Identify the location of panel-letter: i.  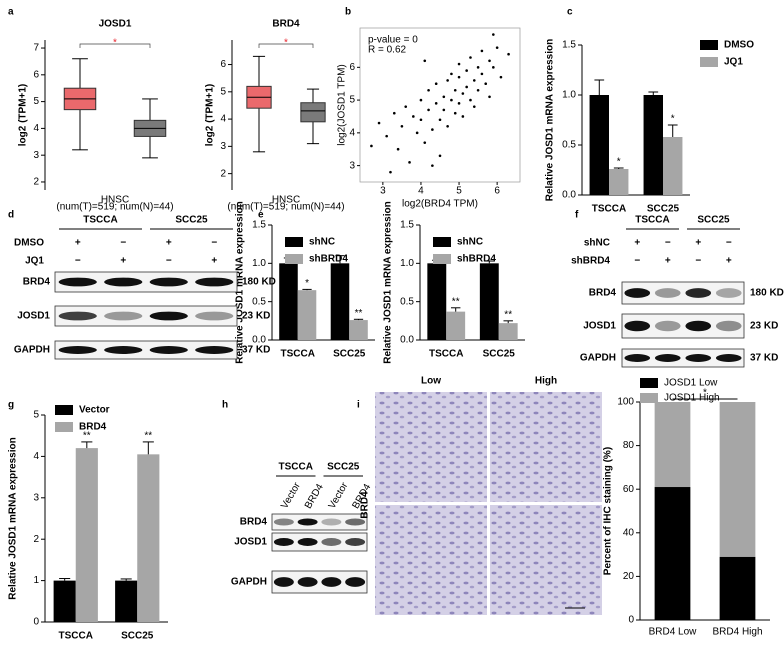
(358, 405).